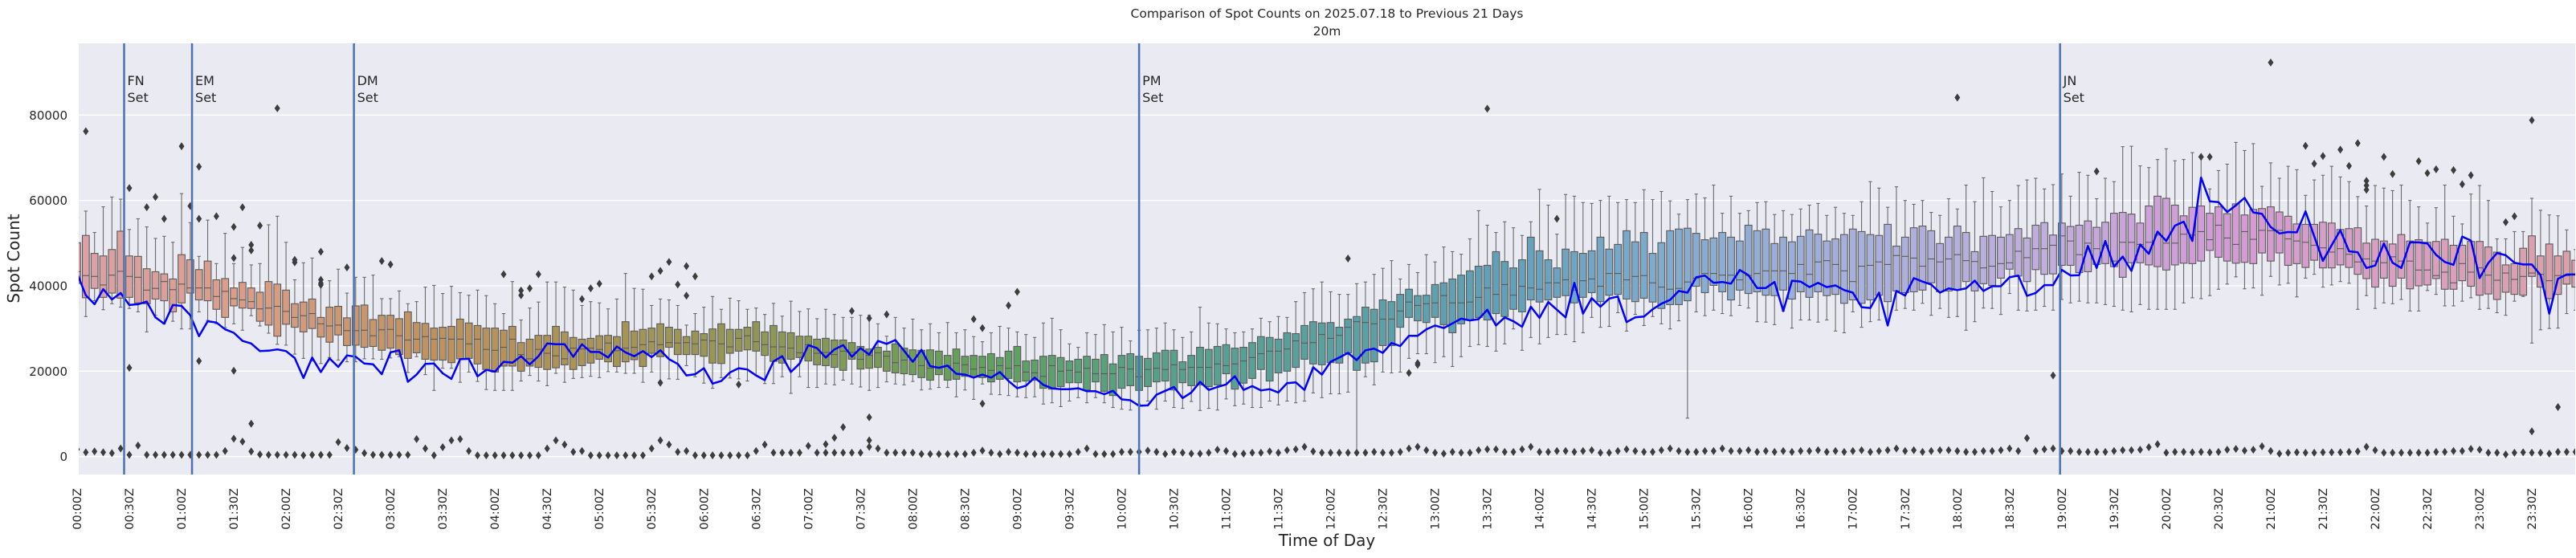 The image size is (2576, 558). What do you see at coordinates (48, 286) in the screenshot?
I see `y-tick-label: 40000` at bounding box center [48, 286].